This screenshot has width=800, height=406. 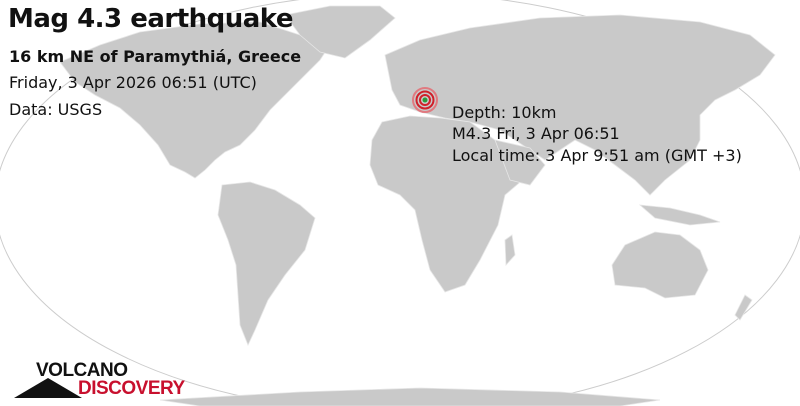 What do you see at coordinates (425, 100) in the screenshot?
I see `epicenter-target-icon` at bounding box center [425, 100].